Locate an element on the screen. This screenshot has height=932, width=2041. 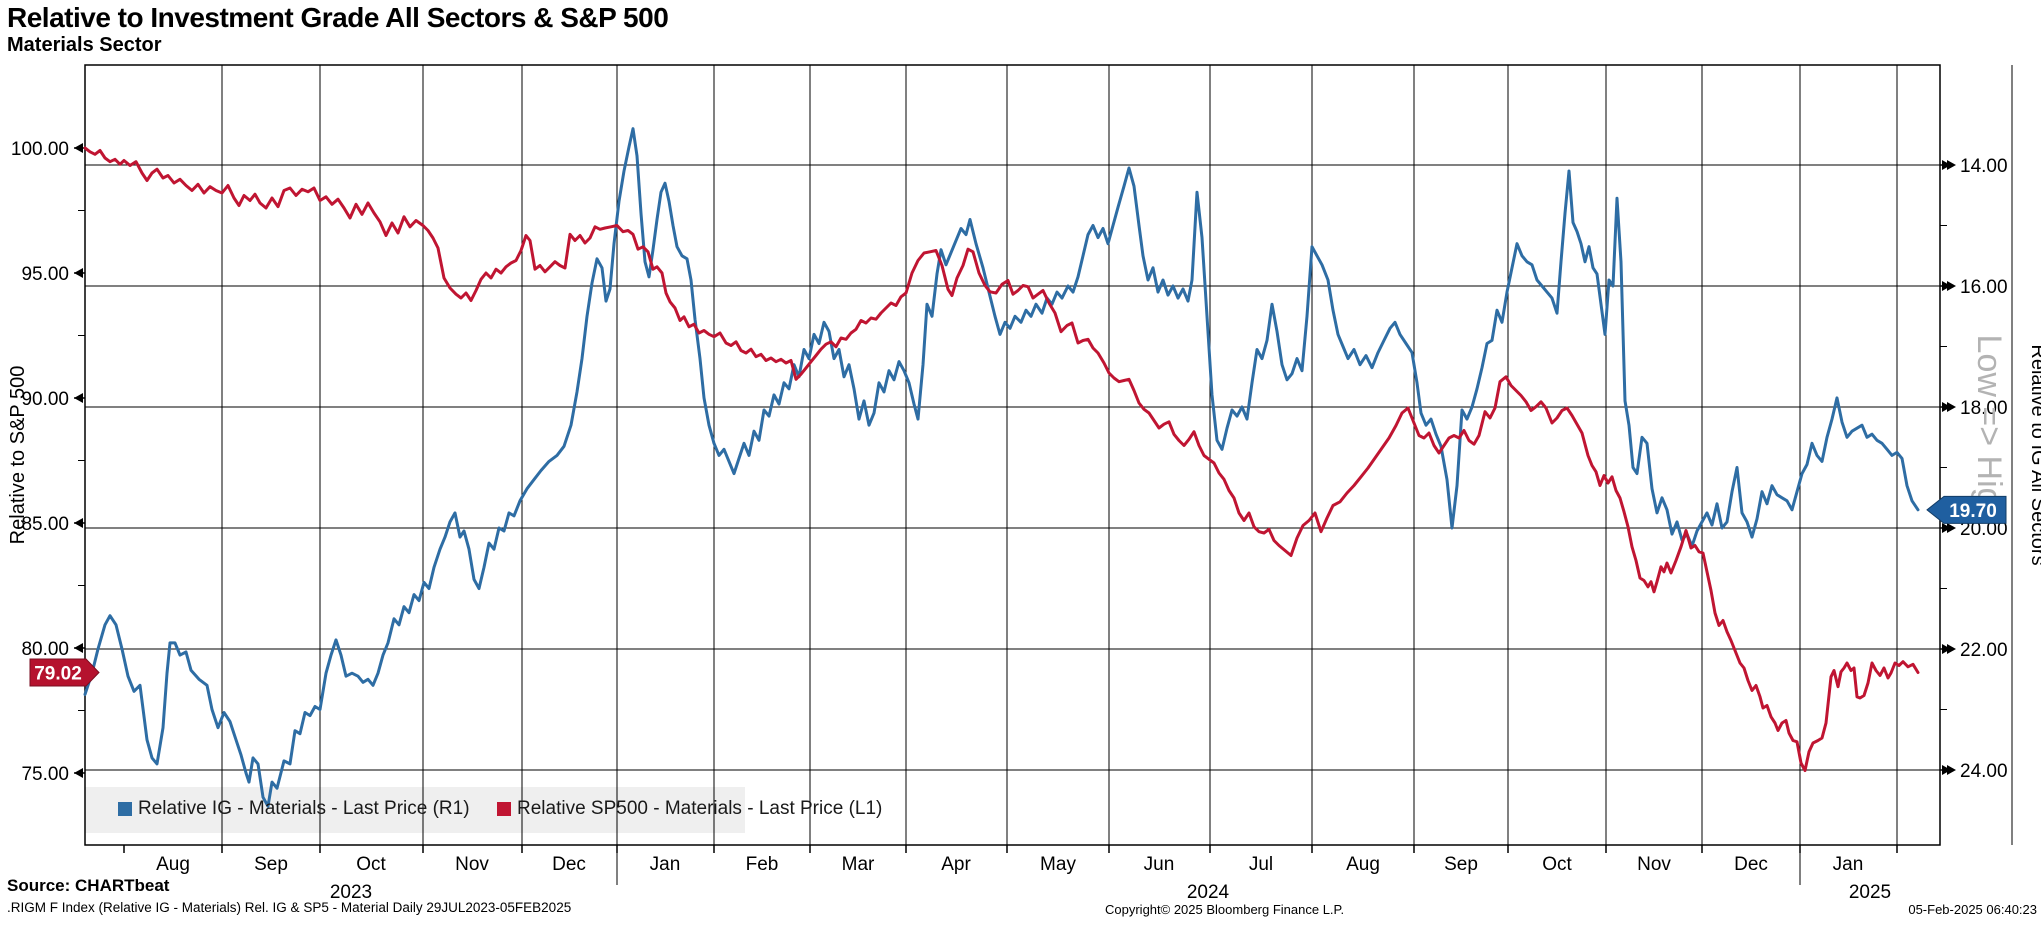
right-axis-tick-label: 20.00 is located at coordinates (1984, 529).